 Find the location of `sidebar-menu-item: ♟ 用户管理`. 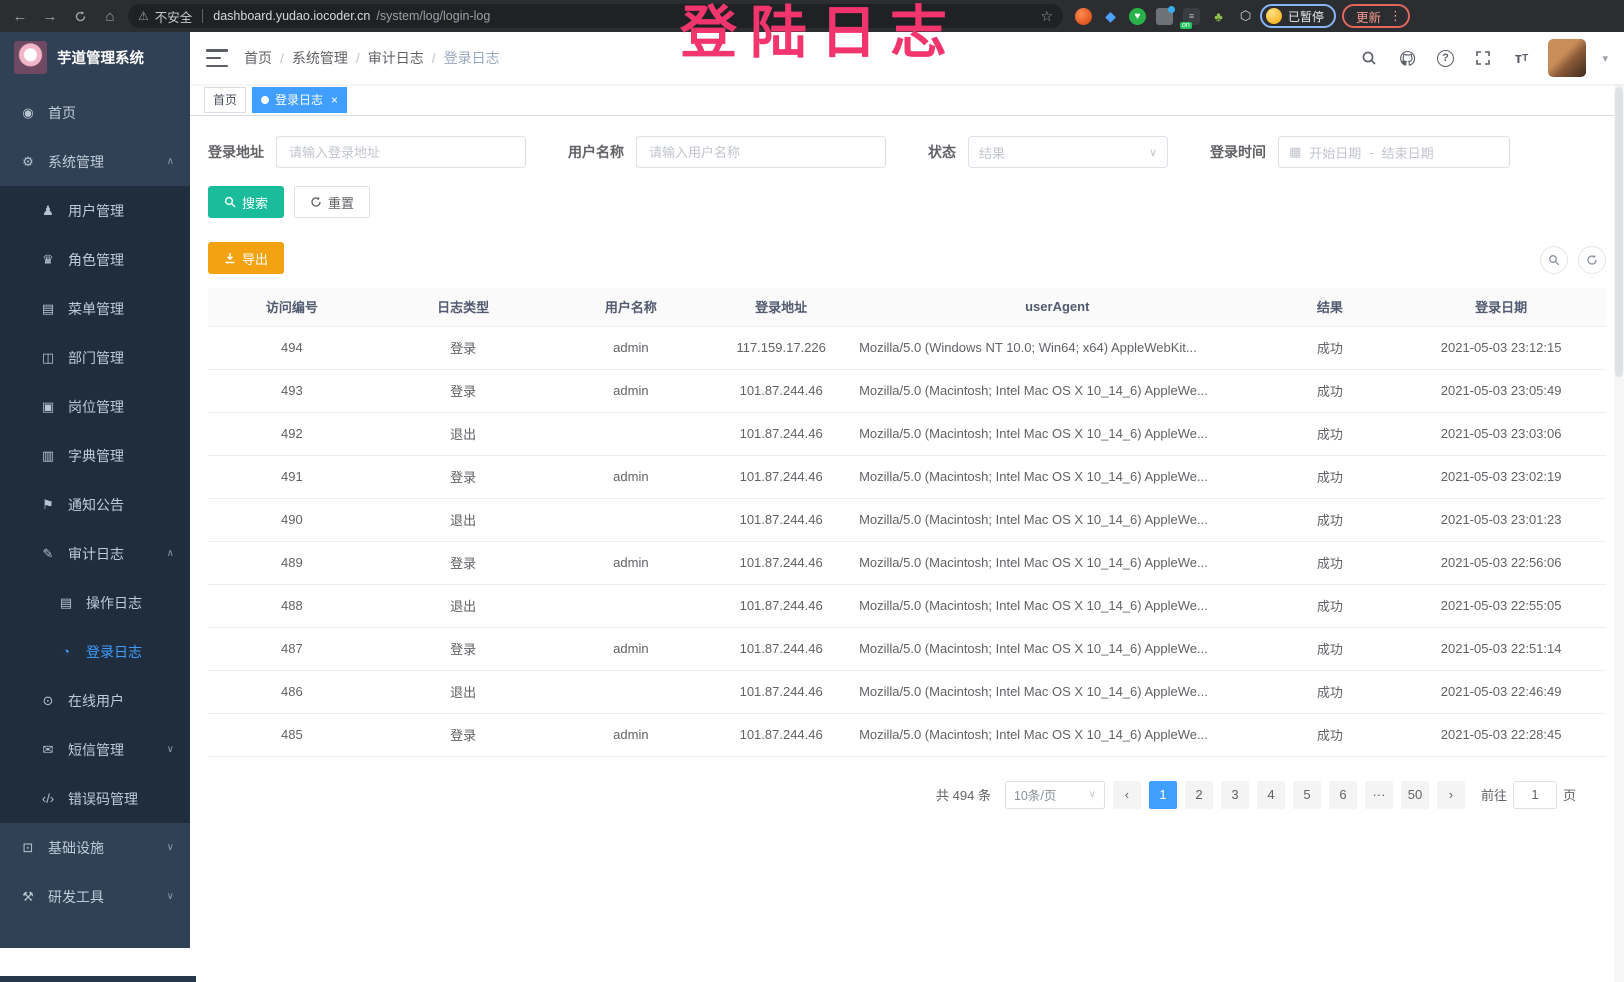

sidebar-menu-item: ♟ 用户管理 is located at coordinates (95, 210).